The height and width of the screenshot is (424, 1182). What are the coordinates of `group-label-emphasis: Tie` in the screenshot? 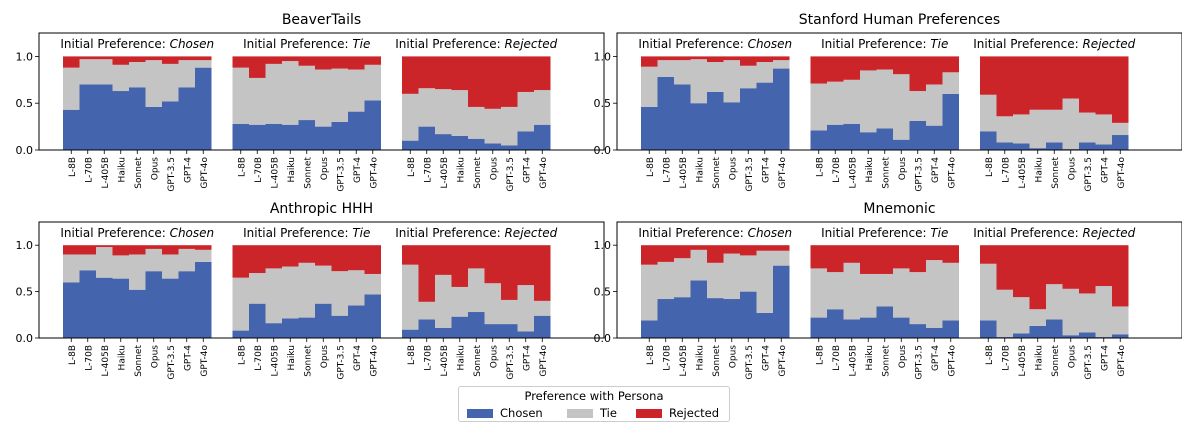 It's located at (939, 44).